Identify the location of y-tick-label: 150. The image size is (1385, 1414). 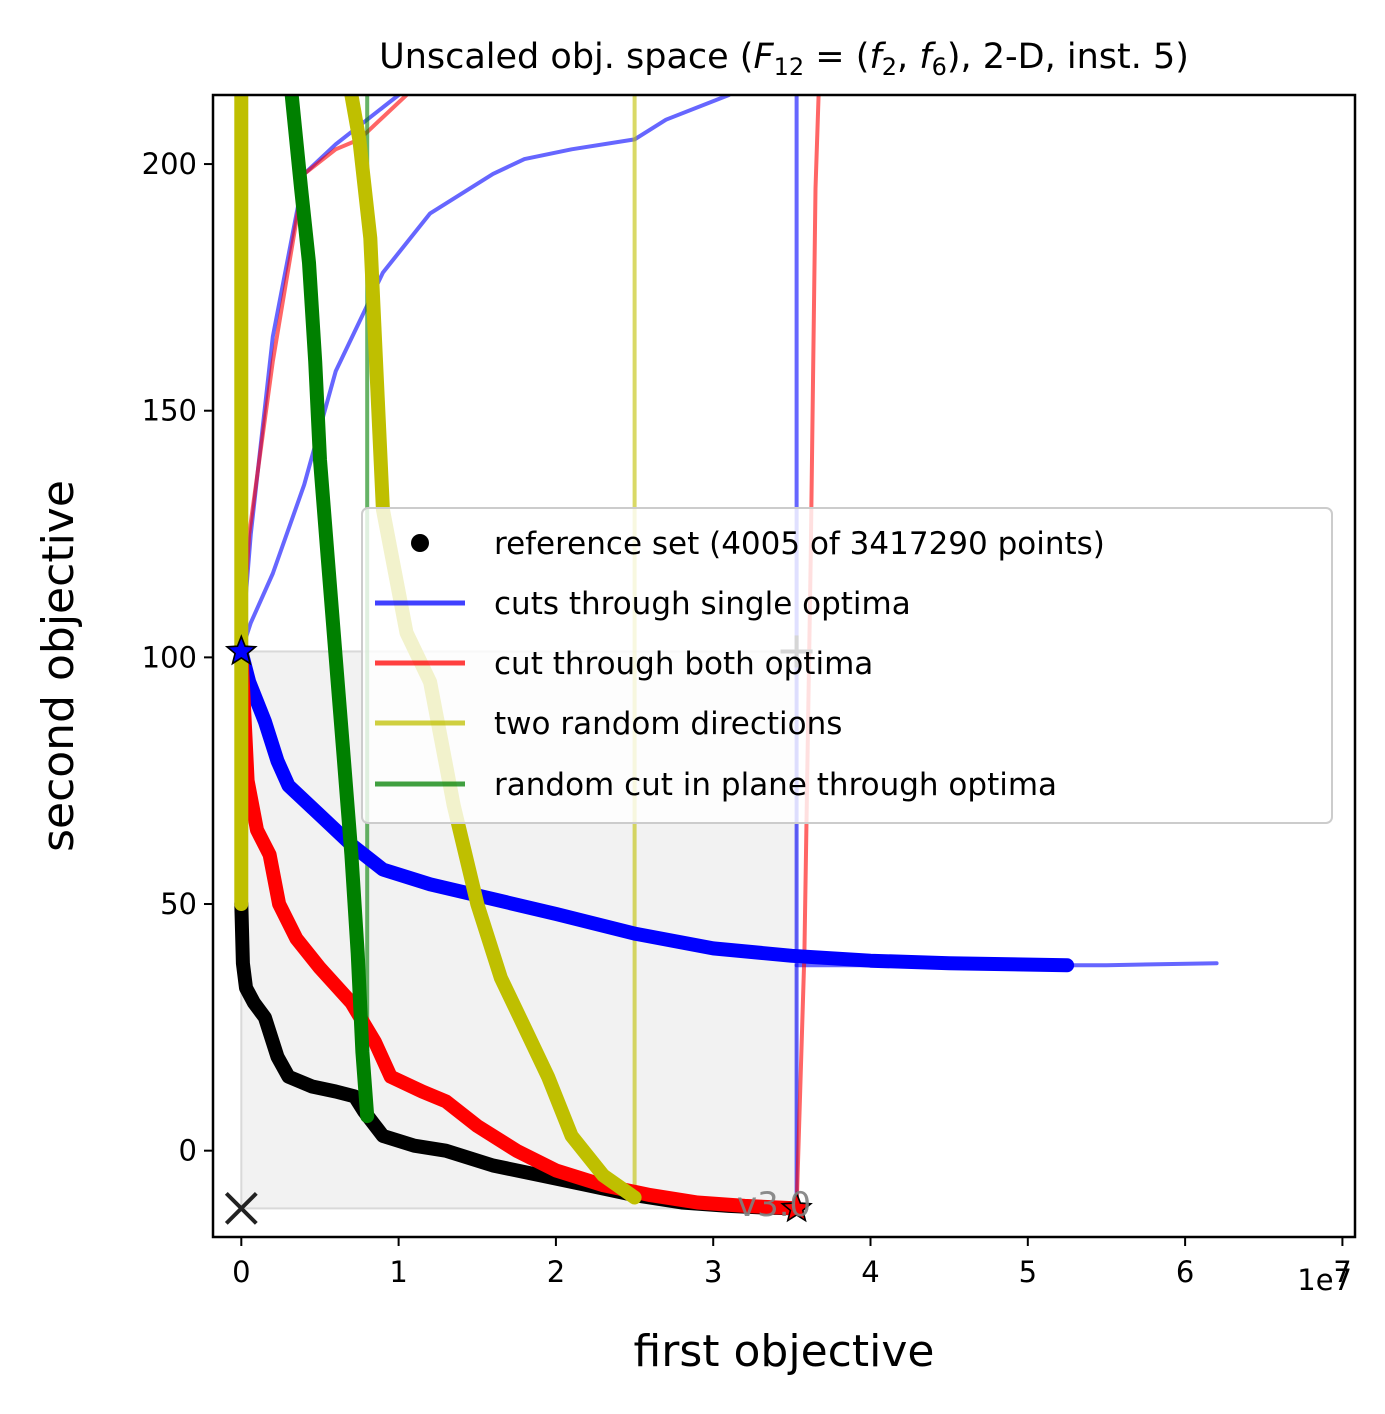
(169, 411).